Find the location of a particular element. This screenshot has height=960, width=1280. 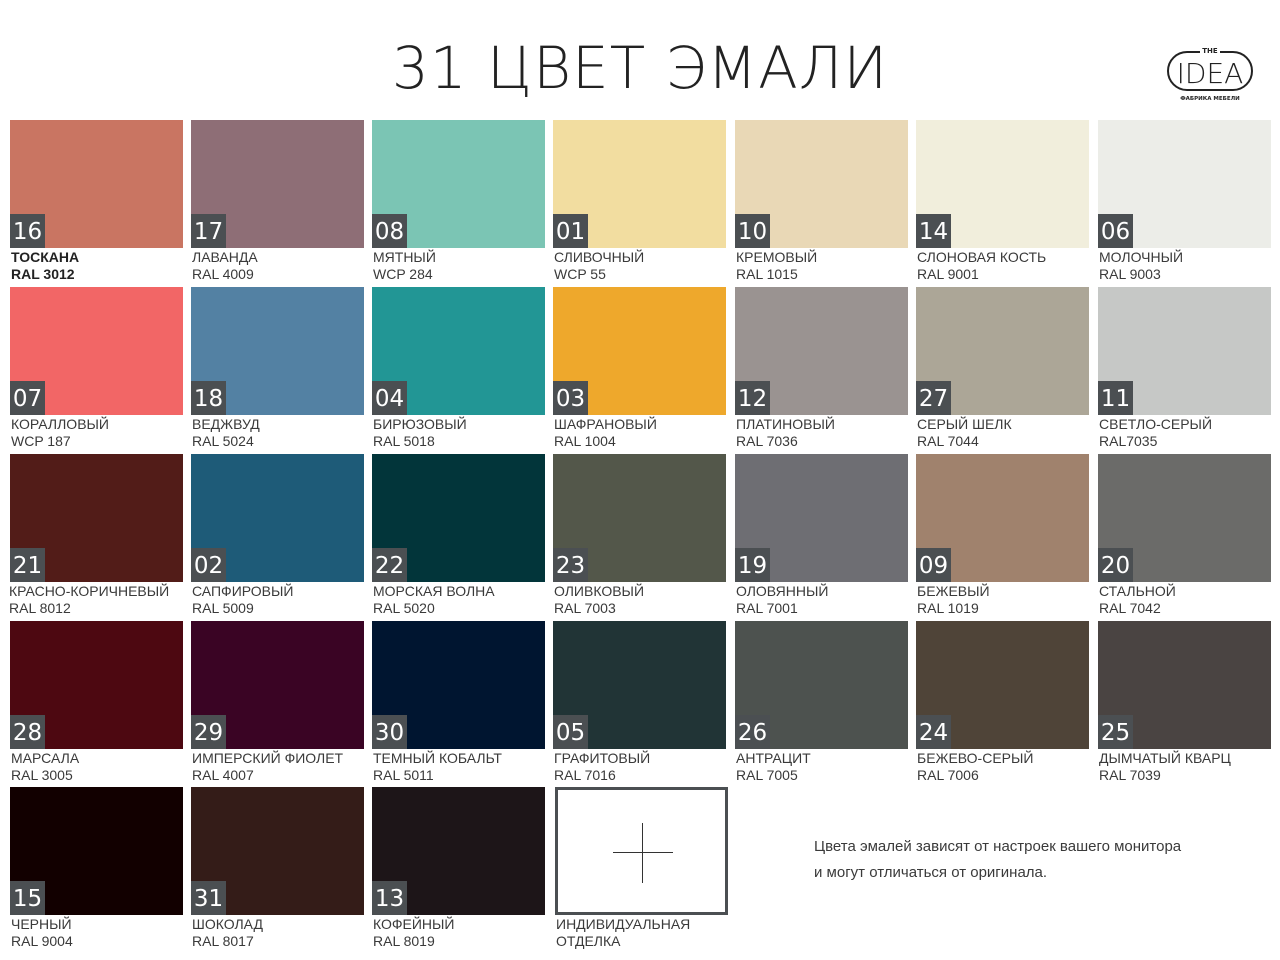

swatch-number-badge: 30 is located at coordinates (389, 732).